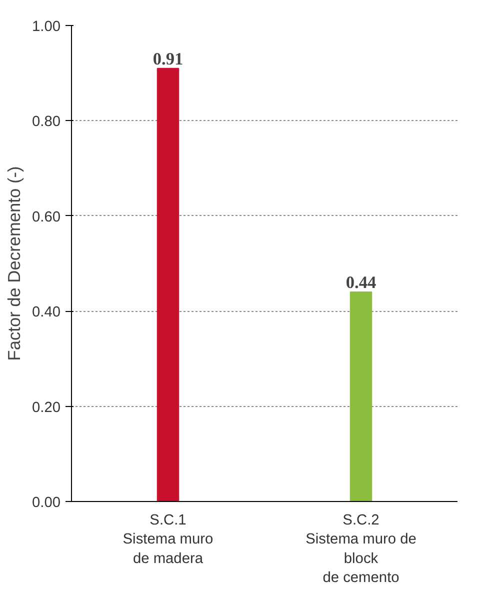 This screenshot has height=589, width=477. I want to click on y-tick-label: 0.40, so click(46, 312).